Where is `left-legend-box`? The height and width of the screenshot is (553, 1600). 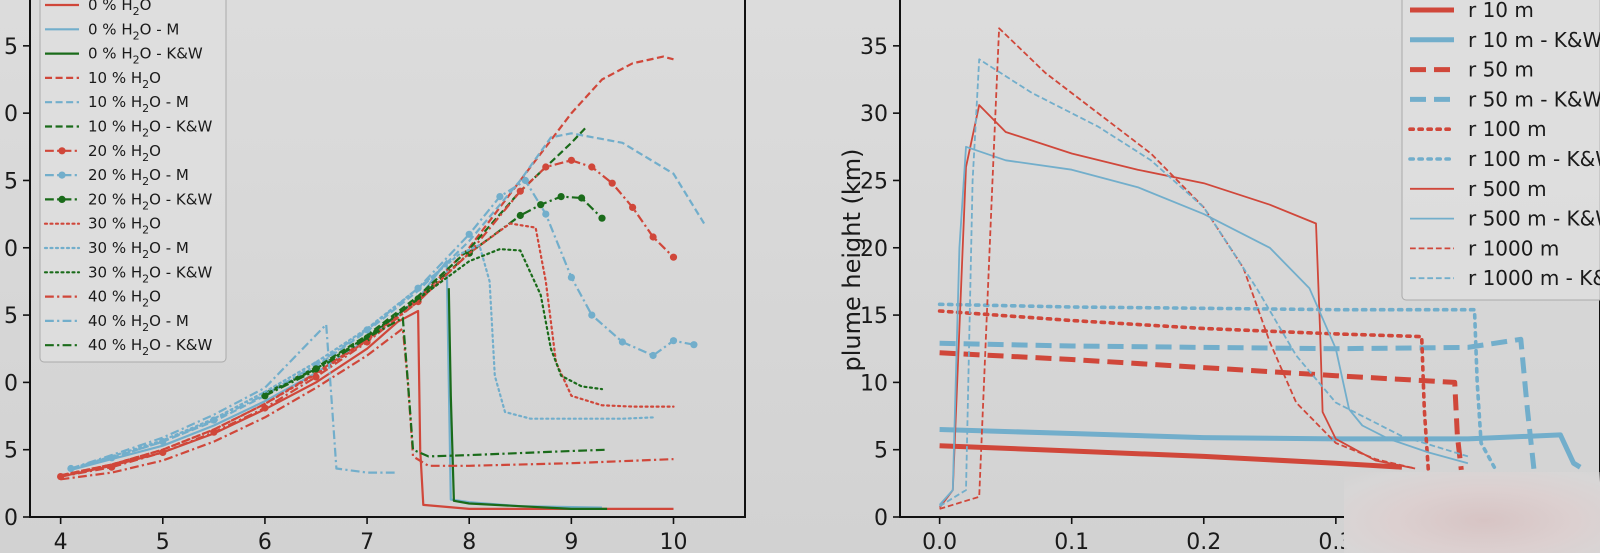 left-legend-box is located at coordinates (133, 181).